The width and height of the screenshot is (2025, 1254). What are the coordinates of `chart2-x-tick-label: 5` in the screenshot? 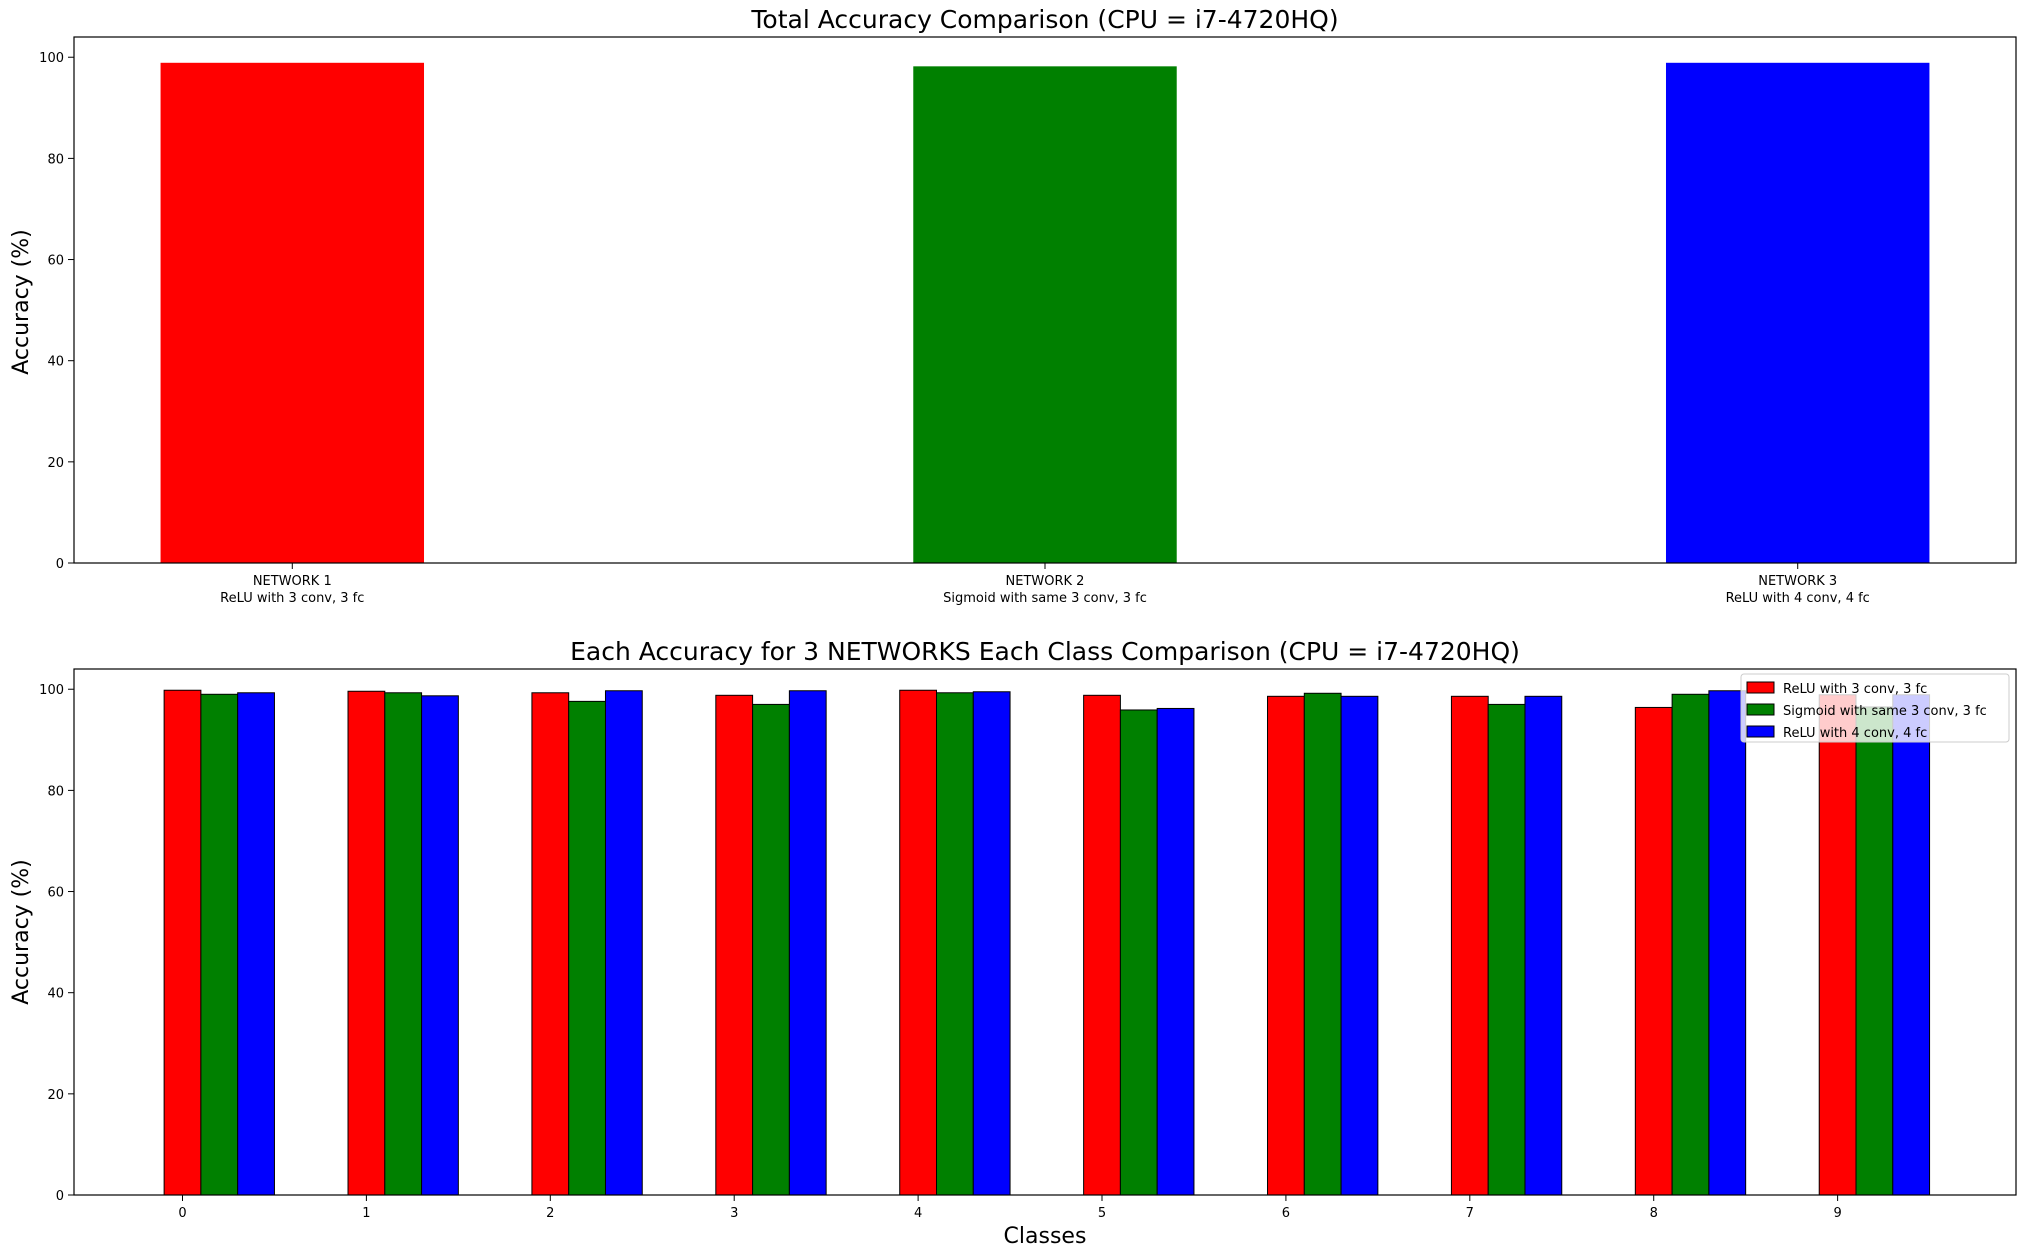 It's located at (1102, 1213).